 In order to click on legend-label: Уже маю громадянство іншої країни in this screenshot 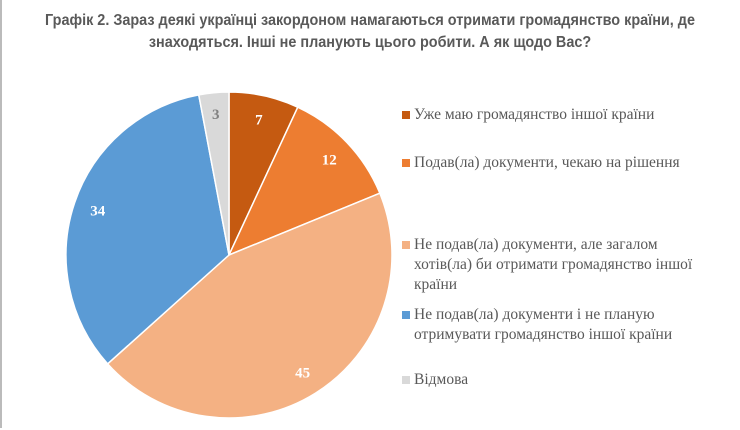, I will do `click(534, 114)`.